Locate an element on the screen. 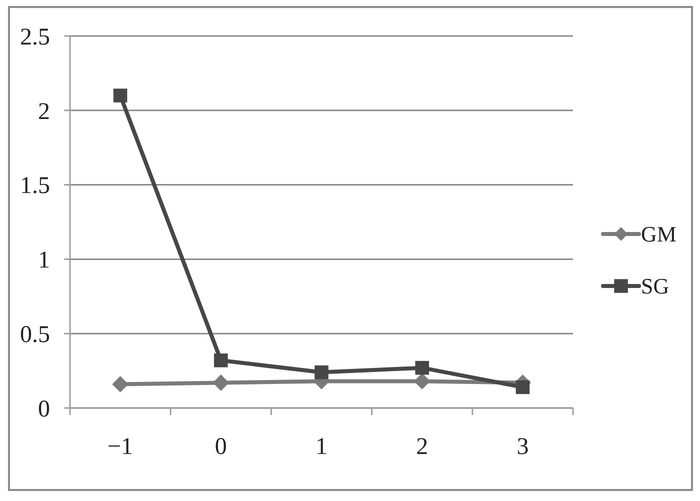 Image resolution: width=700 pixels, height=501 pixels. y-tick-label: 1 is located at coordinates (44, 261).